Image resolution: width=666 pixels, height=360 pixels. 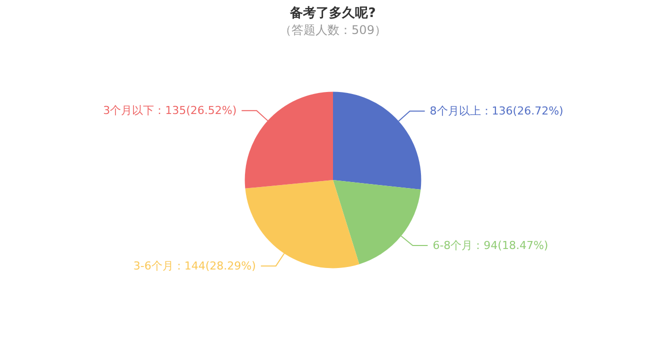 What do you see at coordinates (490, 245) in the screenshot?
I see `slice-label: 6-8个月：94(18.47%)` at bounding box center [490, 245].